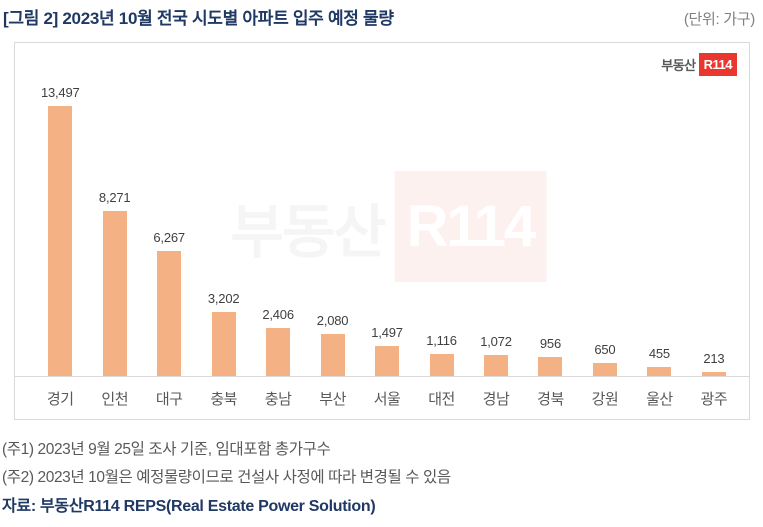 This screenshot has width=763, height=527. What do you see at coordinates (714, 241) in the screenshot?
I see `bar-column: 213` at bounding box center [714, 241].